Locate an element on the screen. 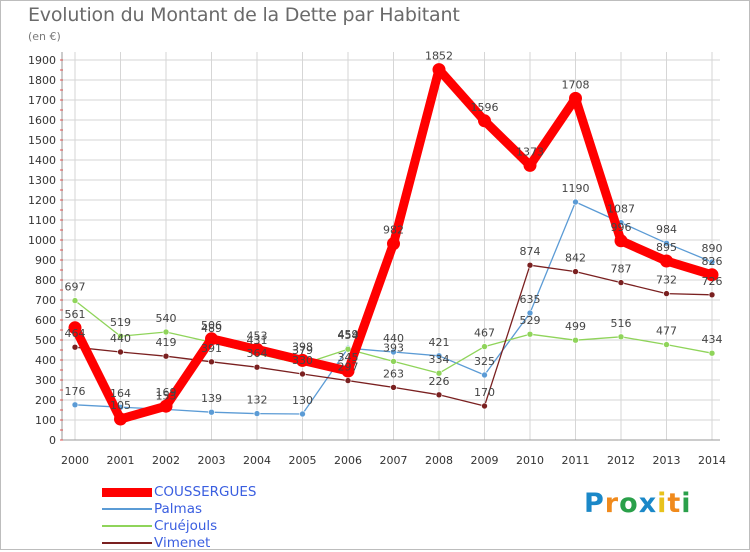  proxiti-logo: Proxiti is located at coordinates (638, 503).